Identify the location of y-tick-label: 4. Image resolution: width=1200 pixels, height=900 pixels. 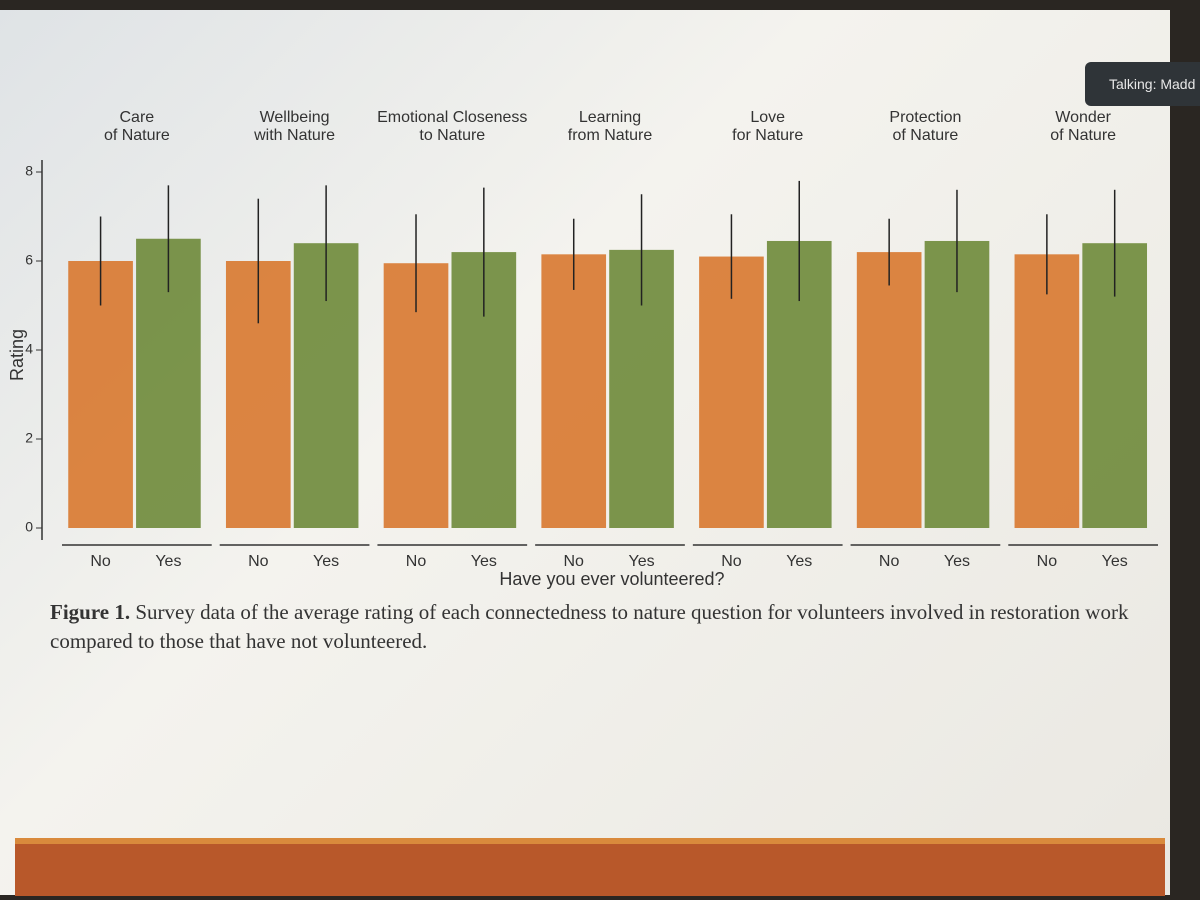
(29, 349).